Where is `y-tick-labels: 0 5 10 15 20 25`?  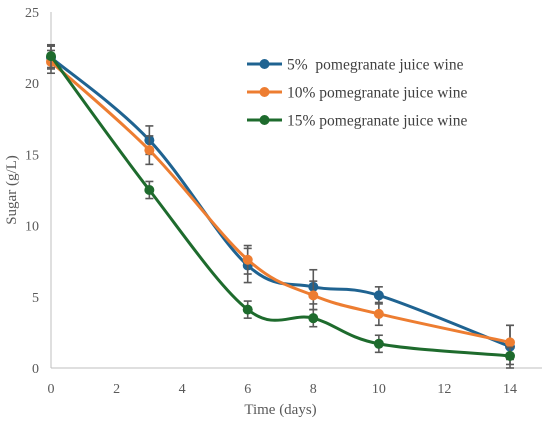 y-tick-labels: 0 5 10 15 20 25 is located at coordinates (32, 191).